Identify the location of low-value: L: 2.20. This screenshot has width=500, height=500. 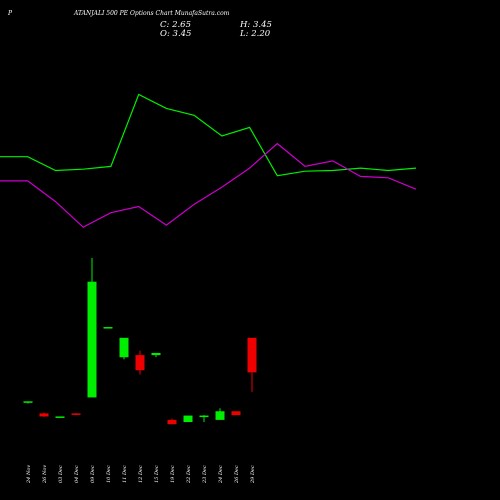
(255, 34).